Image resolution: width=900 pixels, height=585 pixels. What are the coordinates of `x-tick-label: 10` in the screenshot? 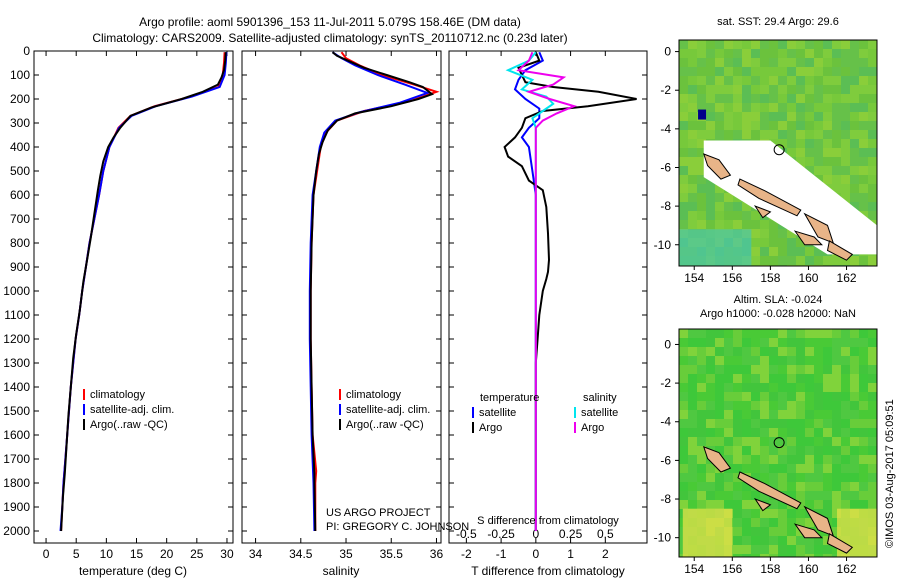 It's located at (107, 554).